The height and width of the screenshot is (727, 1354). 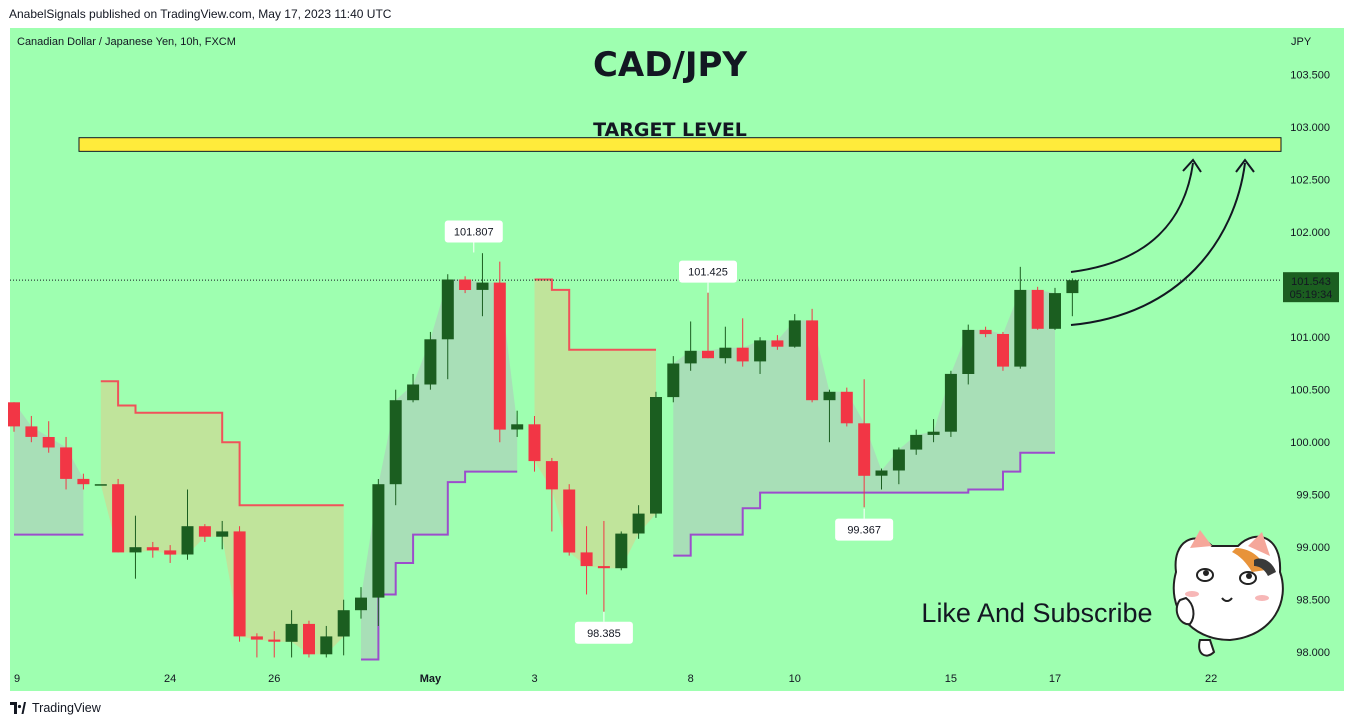 What do you see at coordinates (1192, 165) in the screenshot?
I see `projection-arrow-upper-head` at bounding box center [1192, 165].